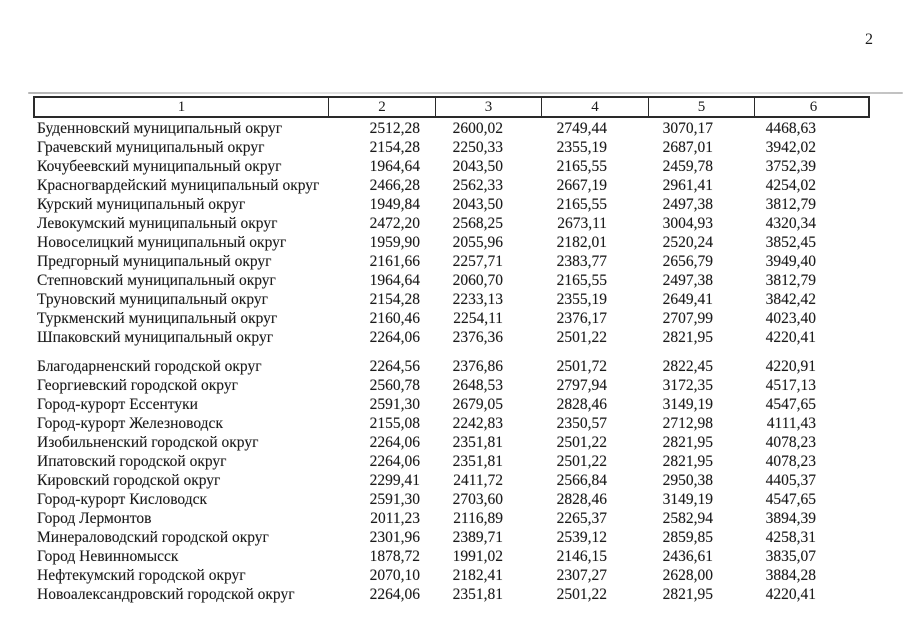 The width and height of the screenshot is (903, 639). I want to click on row-value-cell-4: 2828,46, so click(581, 499).